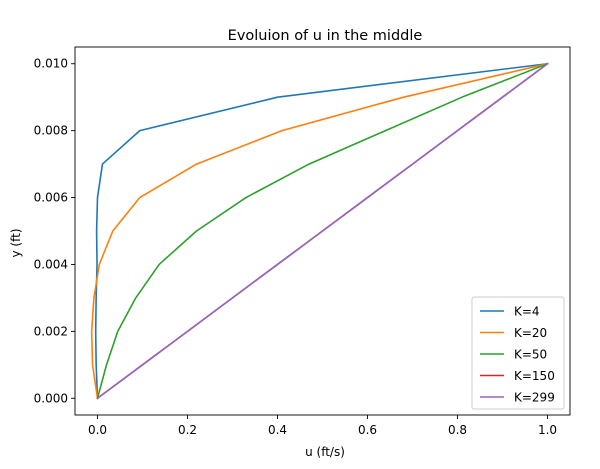  Describe the element at coordinates (325, 452) in the screenshot. I see `x-axis-title: u (ft/s)` at that location.